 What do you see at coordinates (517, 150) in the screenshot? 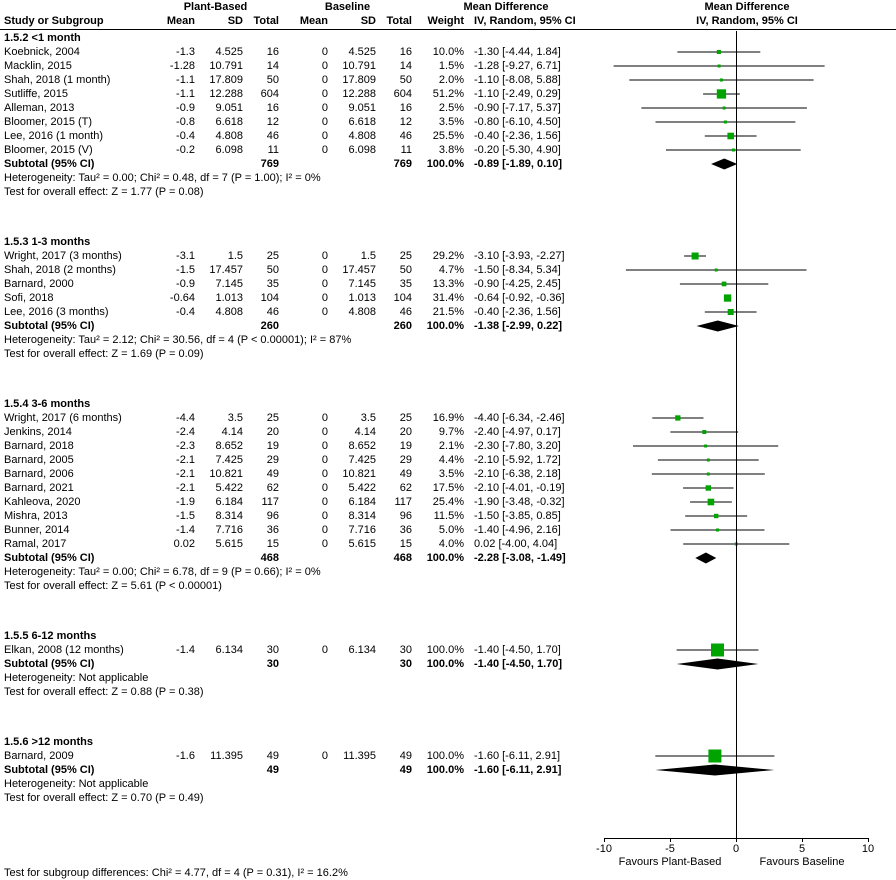
I see `study-ci-text: -0.20 [-5.30, 4.90]` at bounding box center [517, 150].